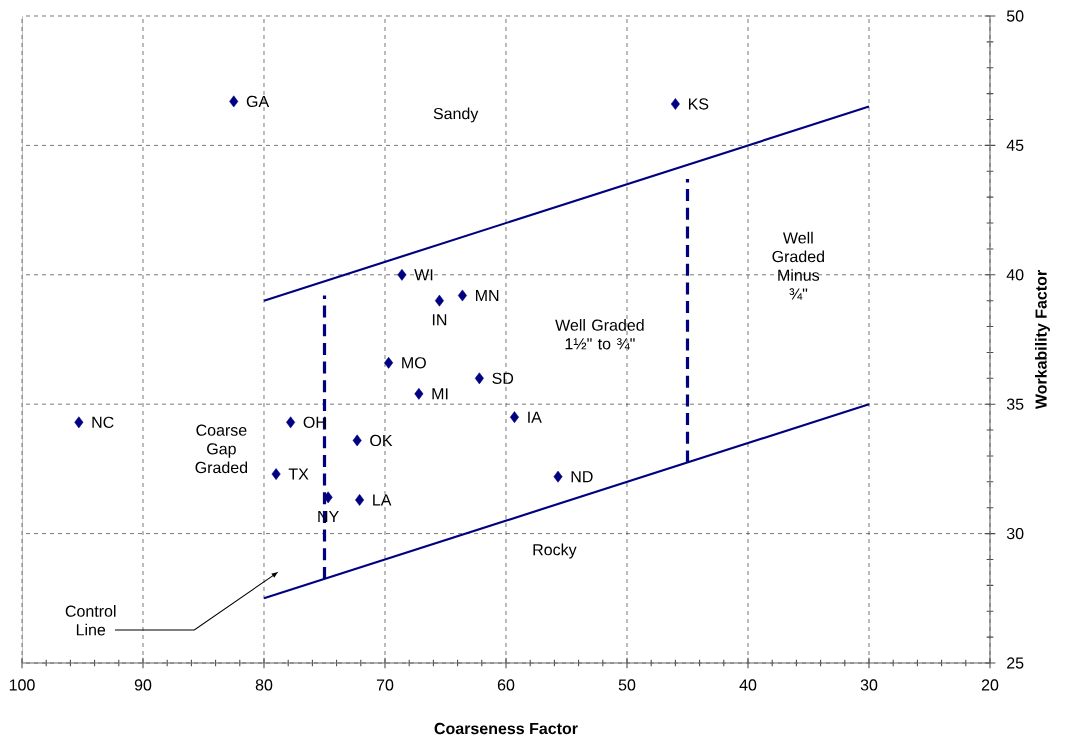 This screenshot has height=749, width=1083. I want to click on annotation: Control Line, so click(90, 620).